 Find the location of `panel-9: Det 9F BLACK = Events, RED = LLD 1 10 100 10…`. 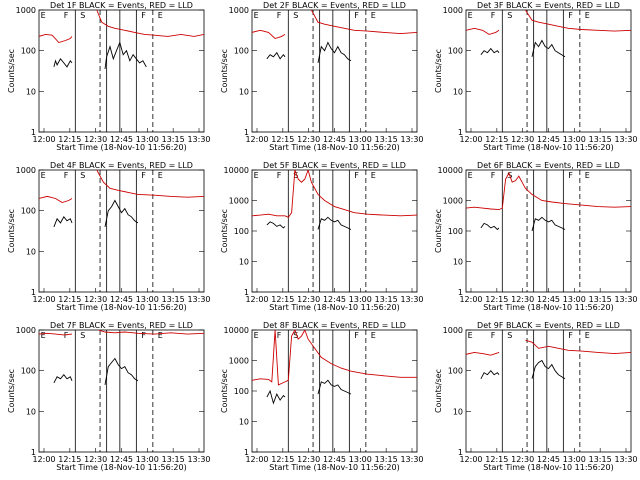

panel-9: Det 9F BLACK = Events, RED = LLD 1 10 100 10… is located at coordinates (536, 396).